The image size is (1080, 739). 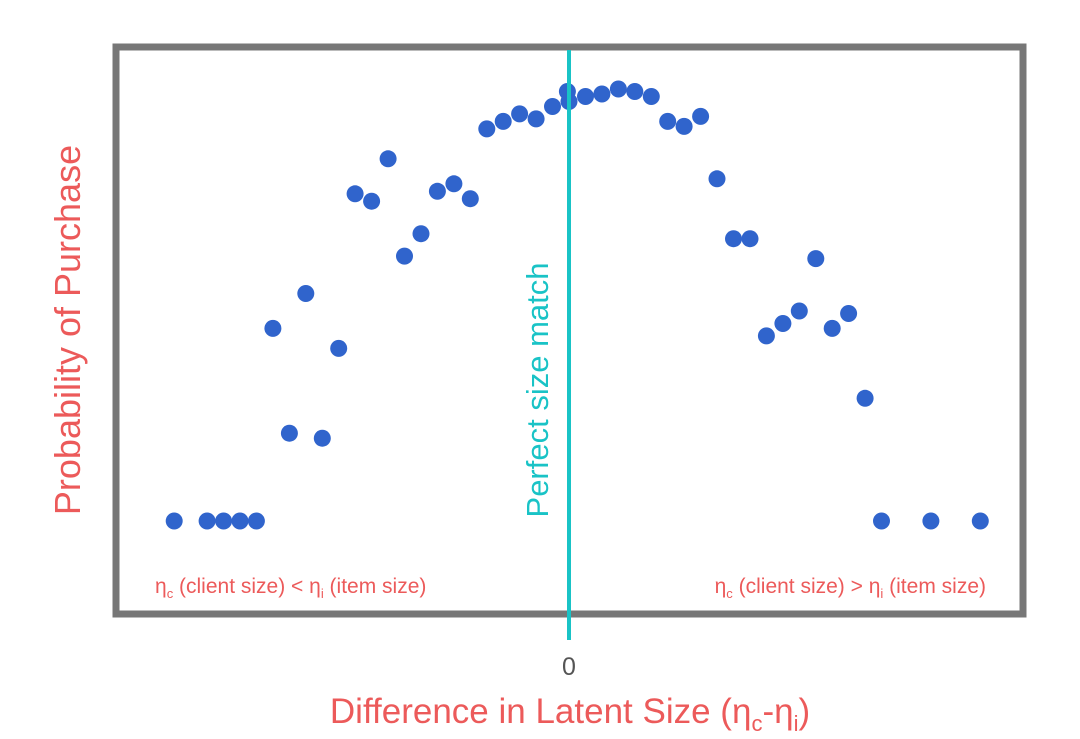 What do you see at coordinates (67, 330) in the screenshot?
I see `y-axis-label: Probability of Purchase` at bounding box center [67, 330].